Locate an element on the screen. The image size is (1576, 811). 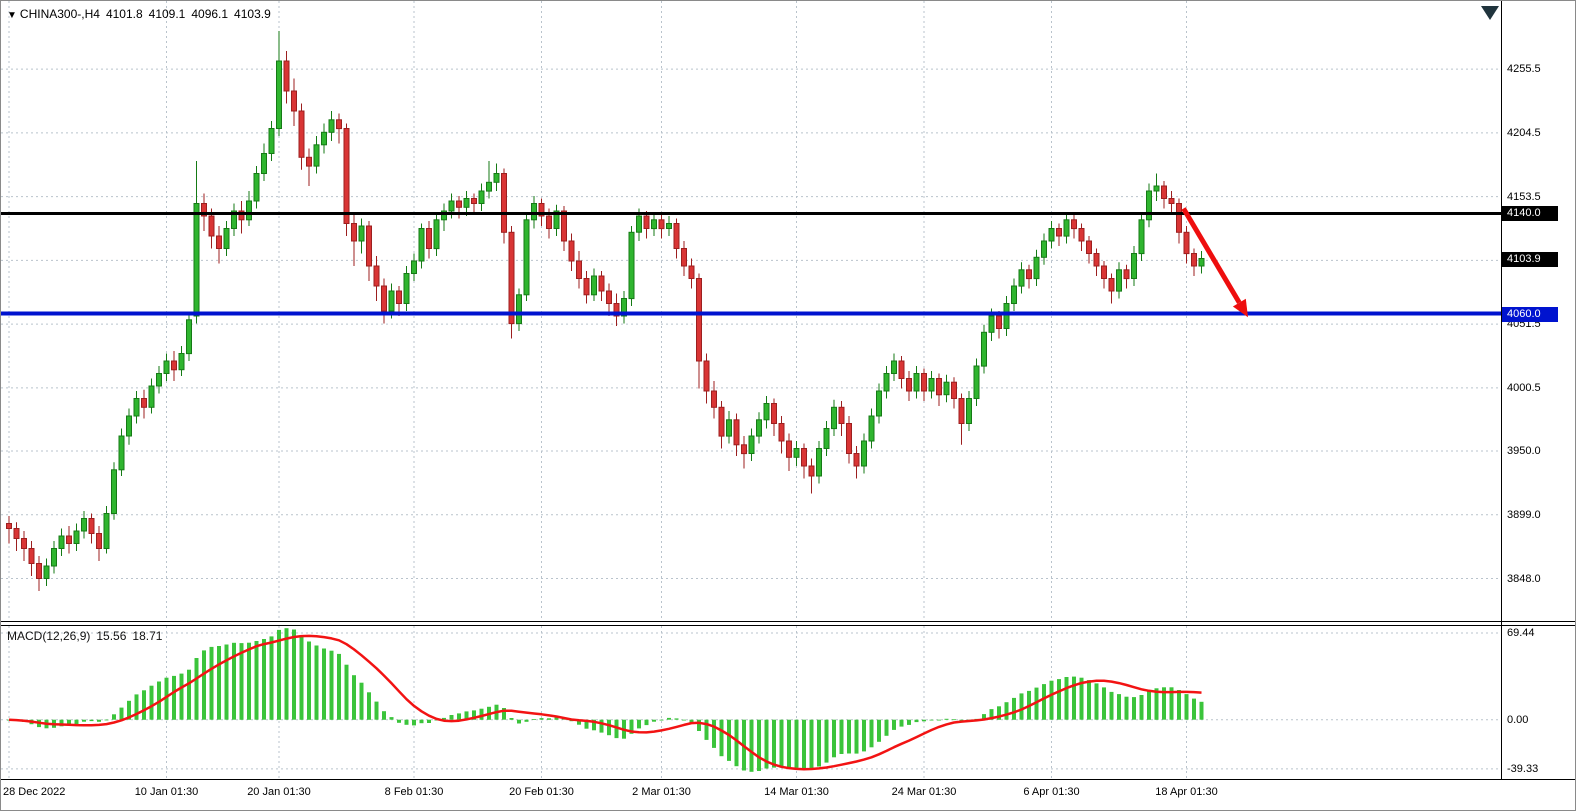
symbol-ohlc-label: ▼ CHINA300-,H4 4101.8 4109.1 4096.1 4103.9 is located at coordinates (139, 14).